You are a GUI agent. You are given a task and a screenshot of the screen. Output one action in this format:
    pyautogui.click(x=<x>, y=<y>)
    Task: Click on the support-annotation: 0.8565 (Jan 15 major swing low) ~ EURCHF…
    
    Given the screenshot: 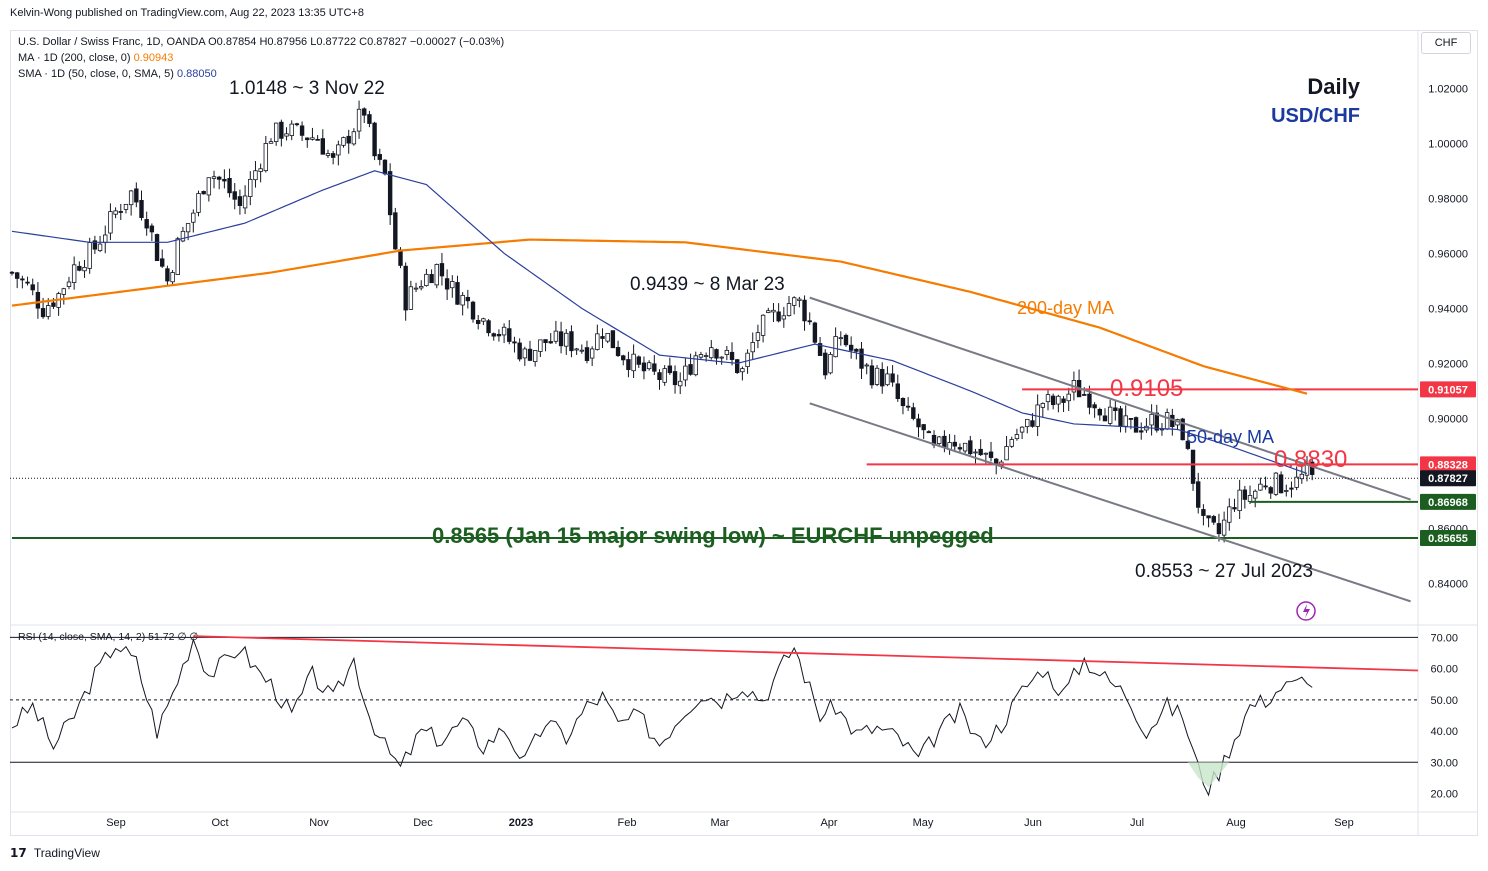 What is the action you would take?
    pyautogui.click(x=713, y=535)
    